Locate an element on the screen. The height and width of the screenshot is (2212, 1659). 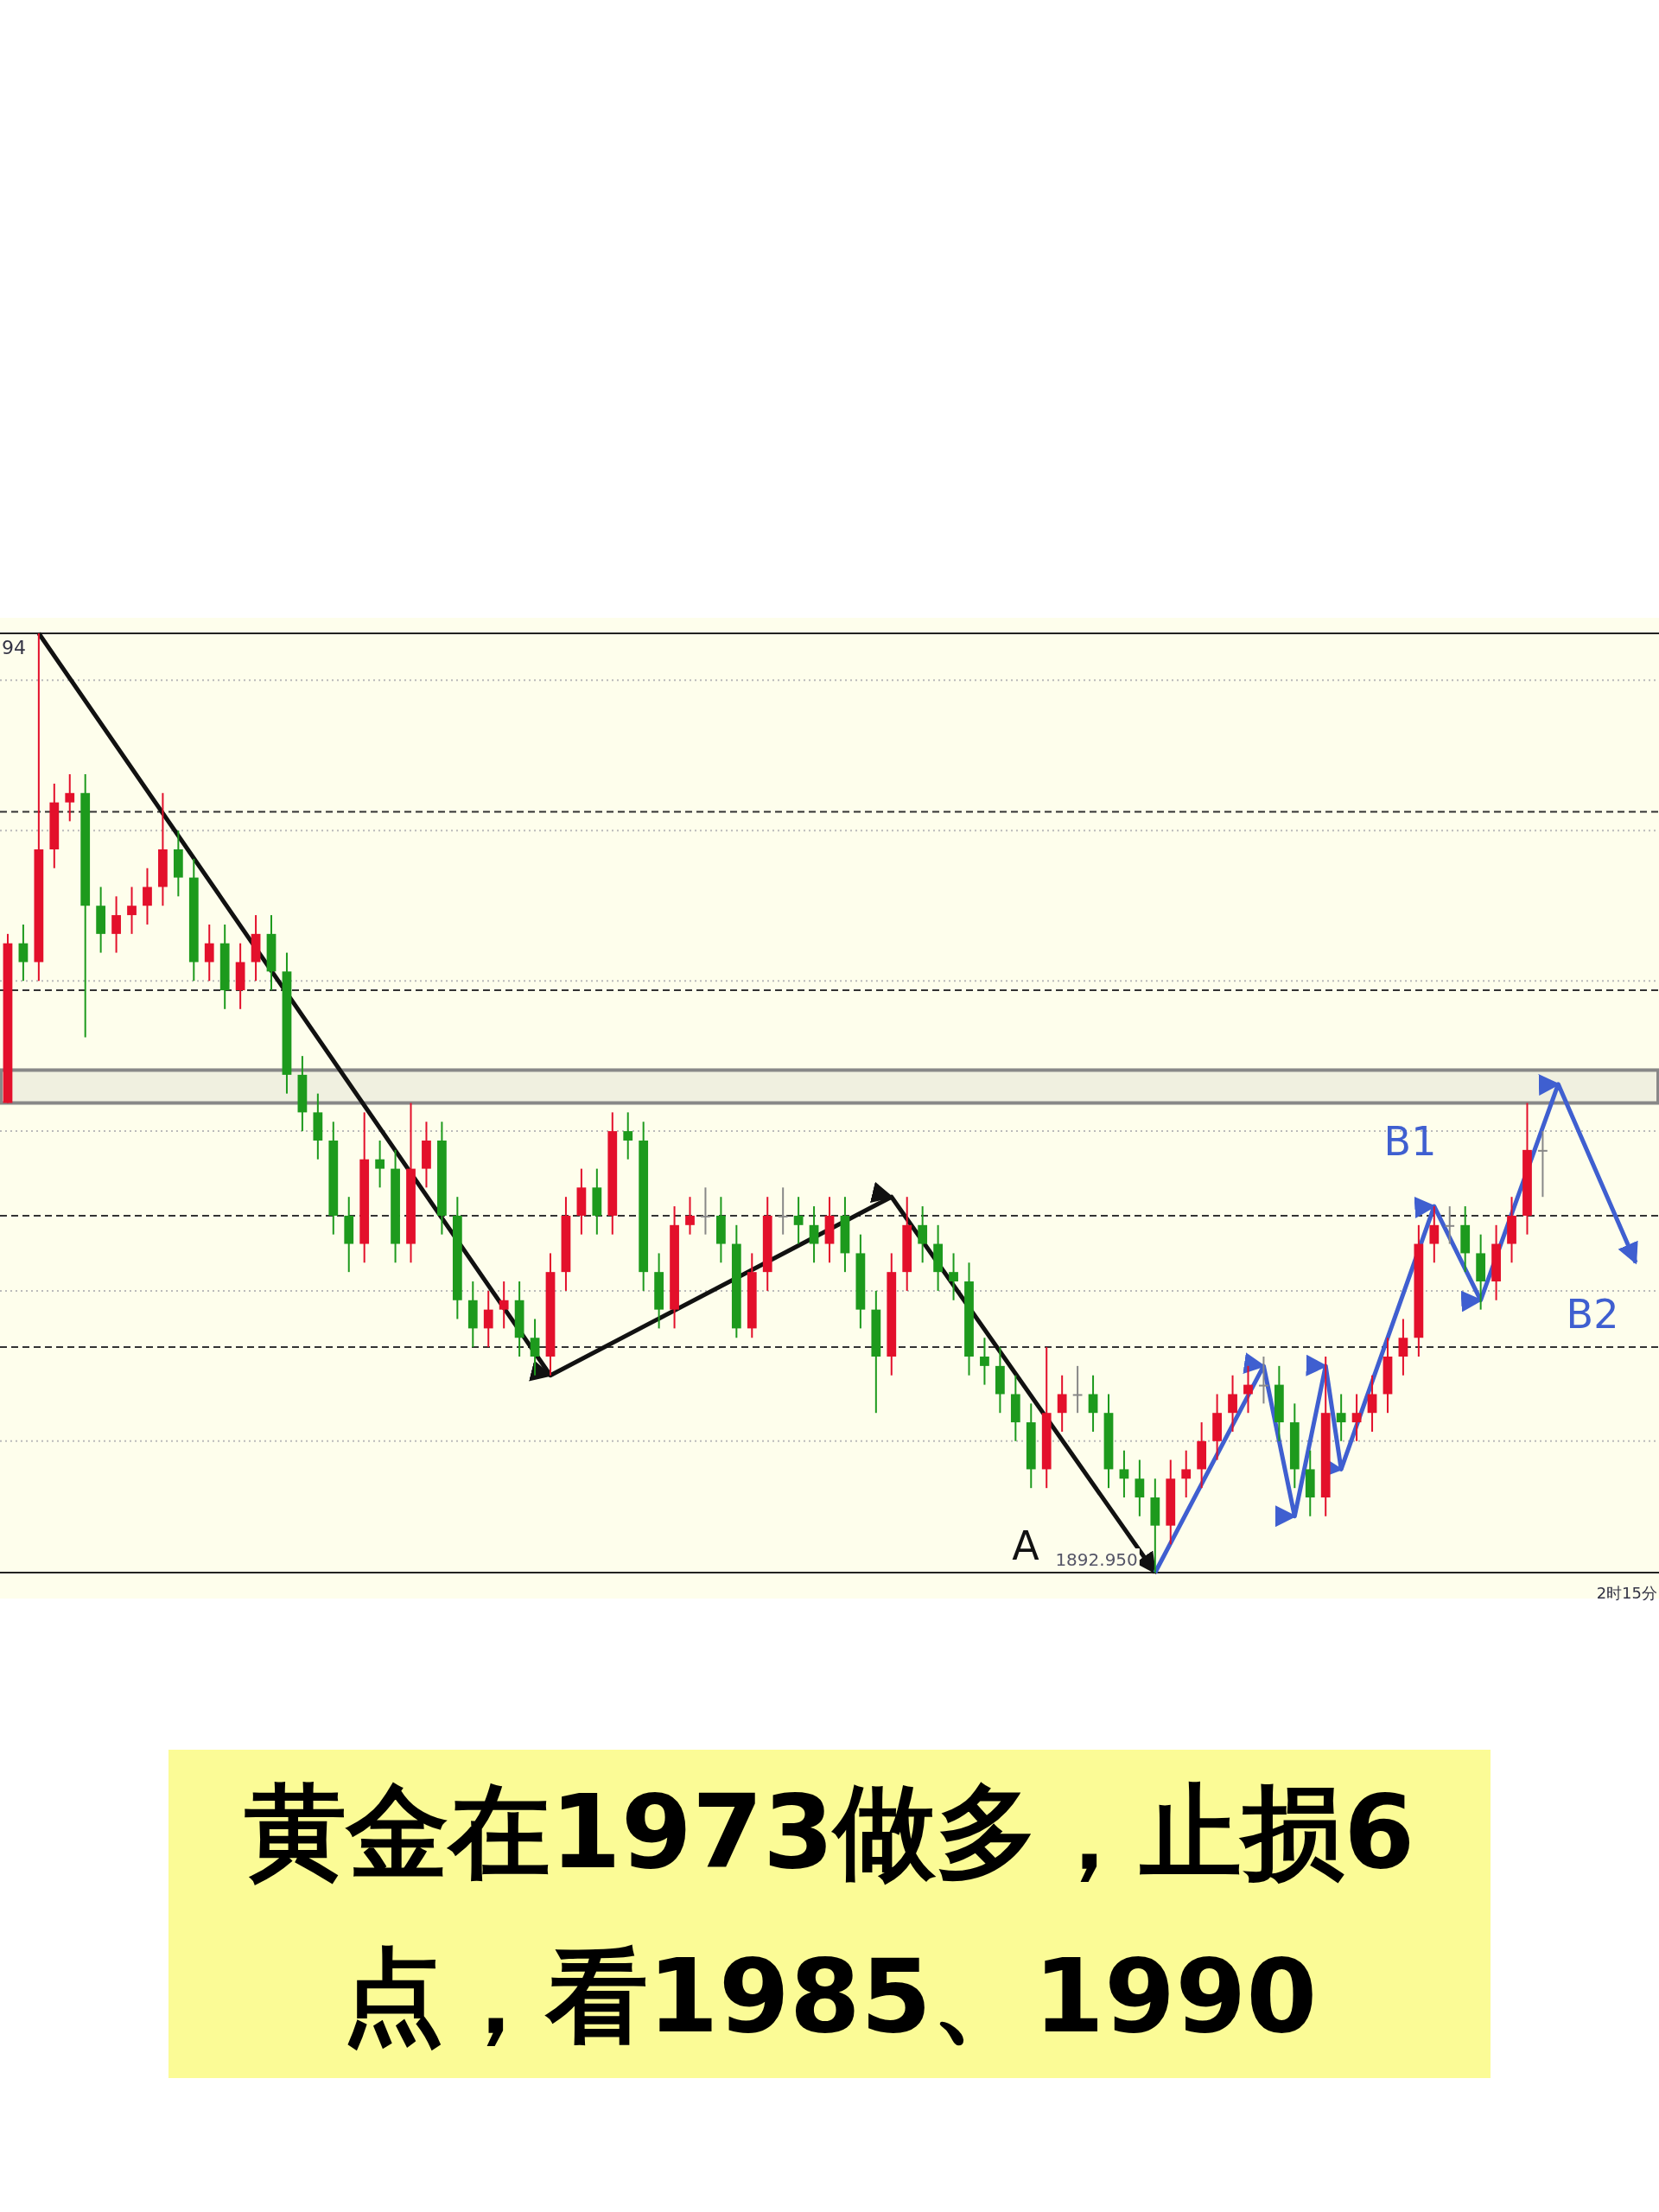
annotation: 1892.950 is located at coordinates (1096, 1559).